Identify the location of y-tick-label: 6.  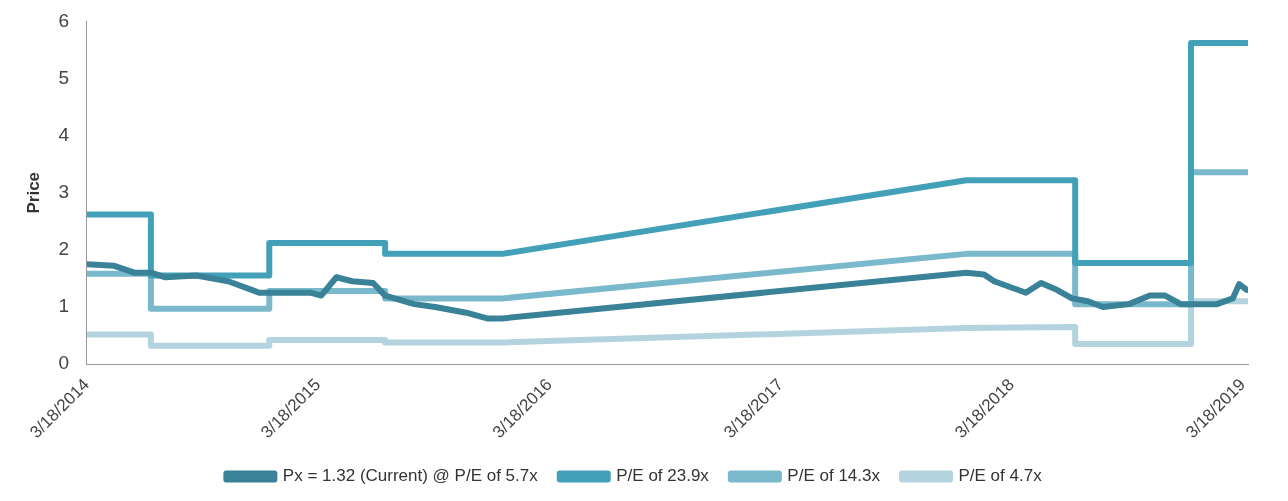
(63, 20).